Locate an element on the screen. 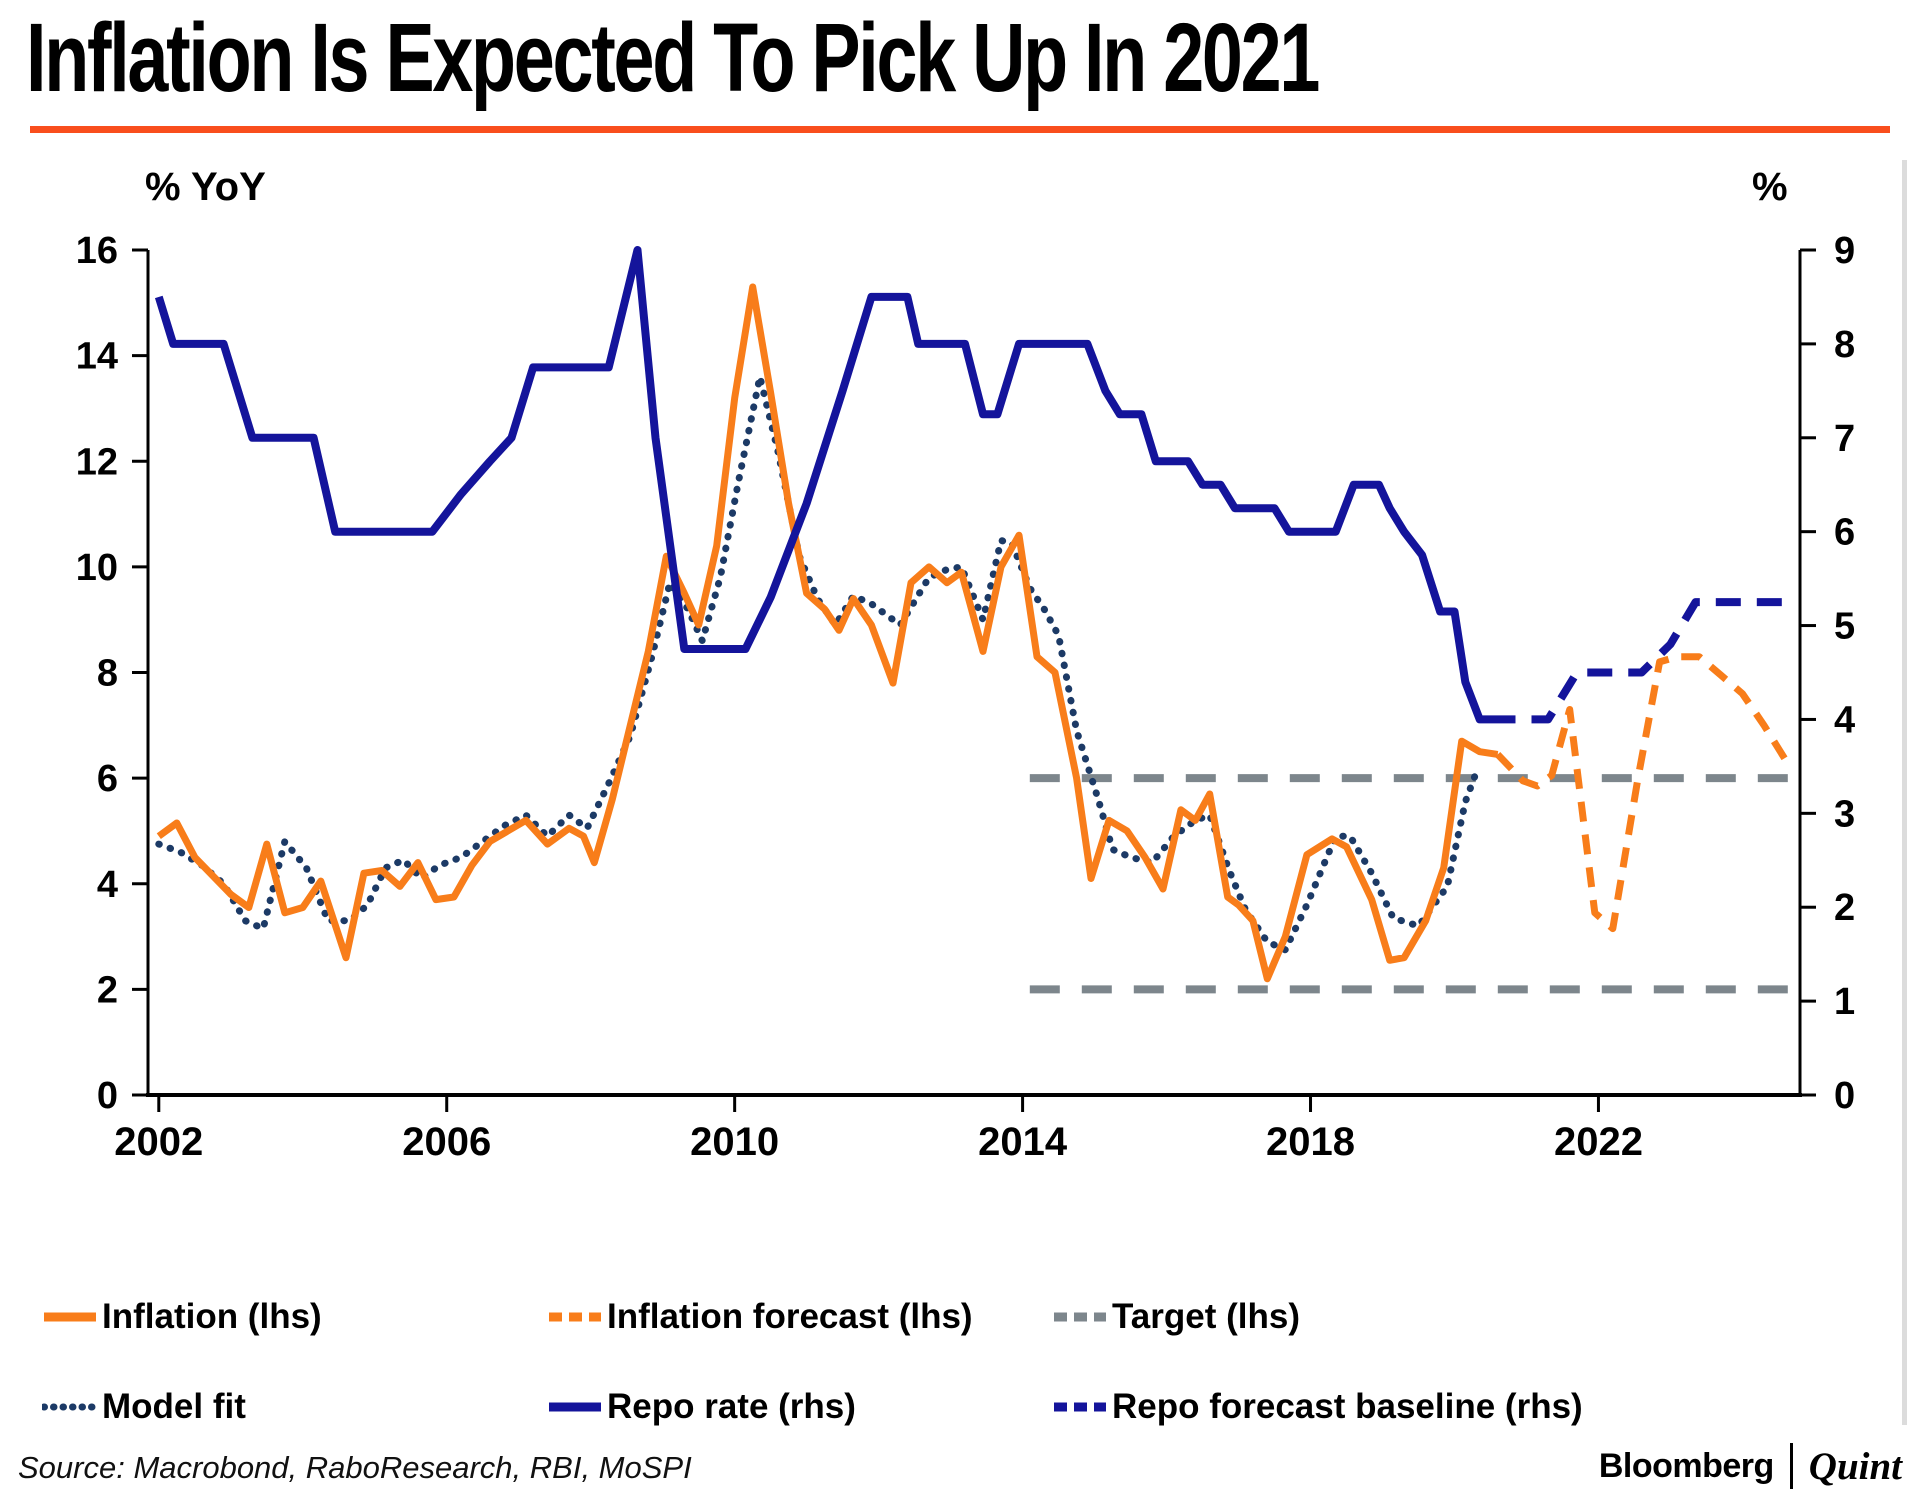 The image size is (1920, 1495). brand-bloomberg: Bloomberg is located at coordinates (1686, 1465).